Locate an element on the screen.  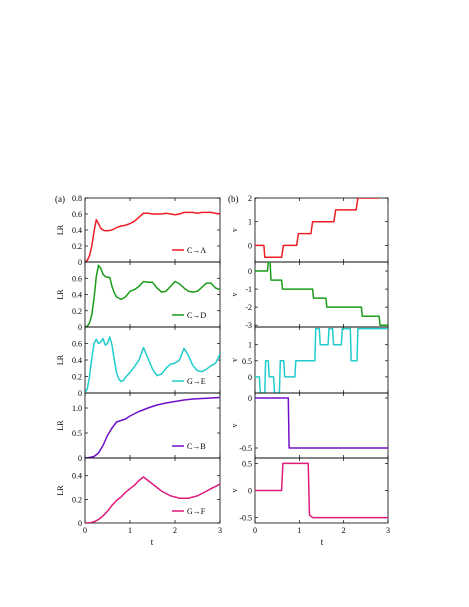
subplot-b-1: 0 -1 -2 -3 v is located at coordinates (309, 295).